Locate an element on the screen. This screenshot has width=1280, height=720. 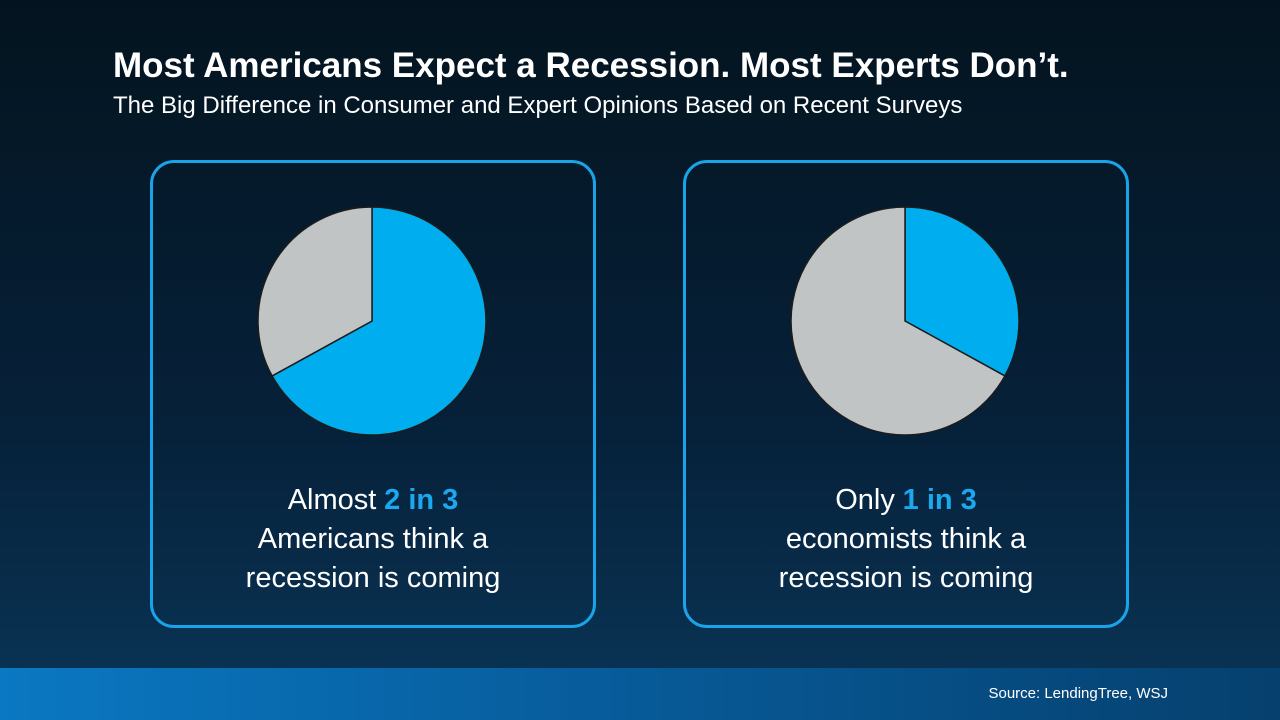
caption-line: Americans think a is located at coordinates (373, 539).